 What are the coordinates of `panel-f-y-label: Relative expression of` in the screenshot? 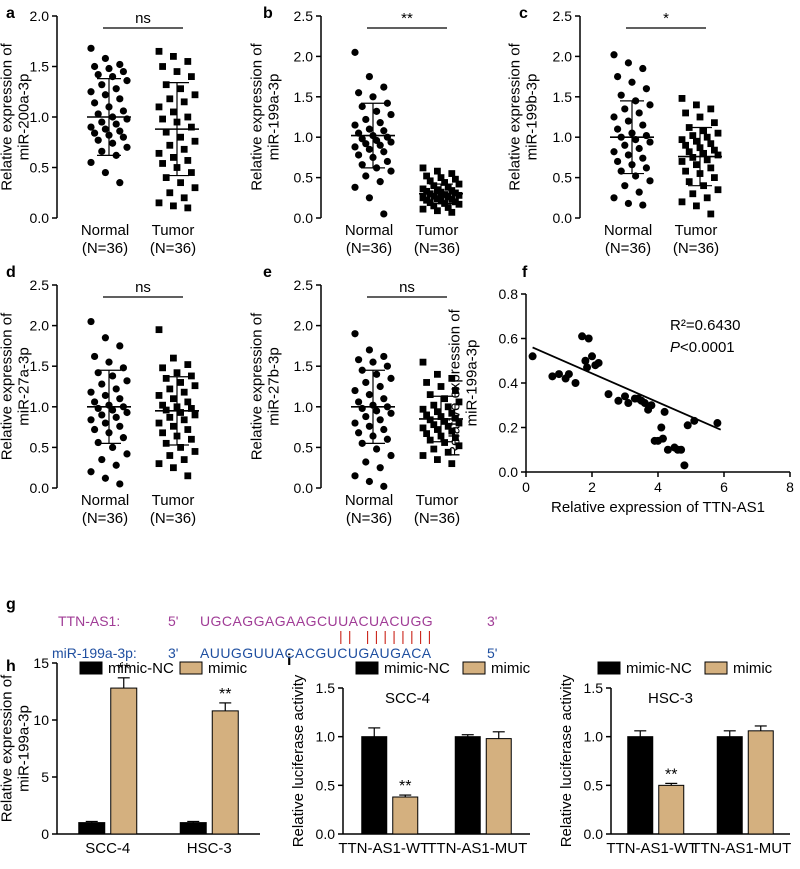 It's located at (455, 382).